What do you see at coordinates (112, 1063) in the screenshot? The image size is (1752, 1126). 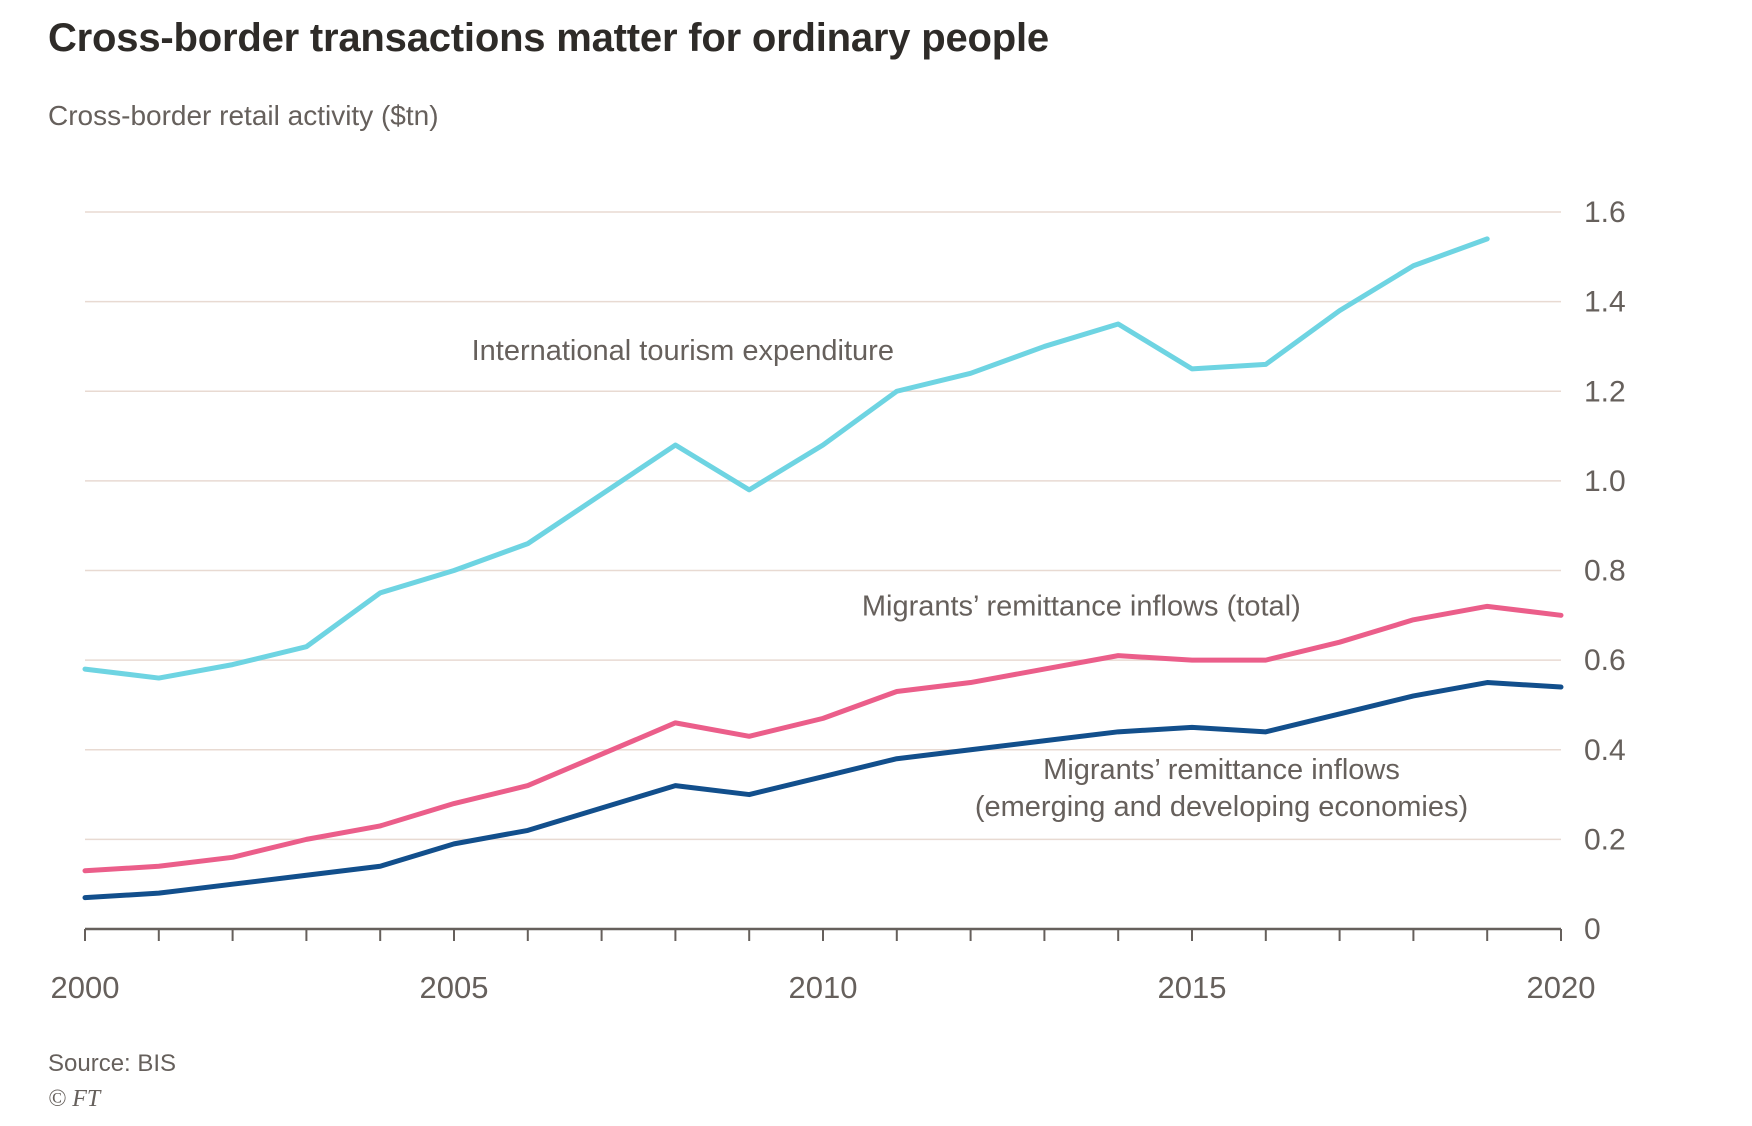 I see `source-note: Source: BIS` at bounding box center [112, 1063].